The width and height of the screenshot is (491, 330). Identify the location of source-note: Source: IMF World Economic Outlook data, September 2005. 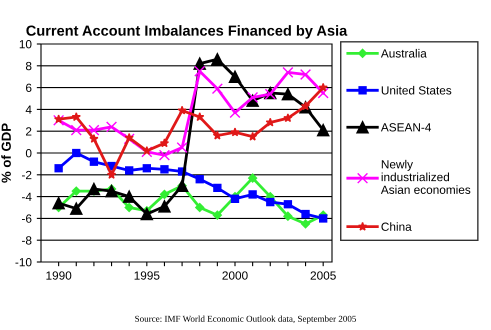
(245, 319).